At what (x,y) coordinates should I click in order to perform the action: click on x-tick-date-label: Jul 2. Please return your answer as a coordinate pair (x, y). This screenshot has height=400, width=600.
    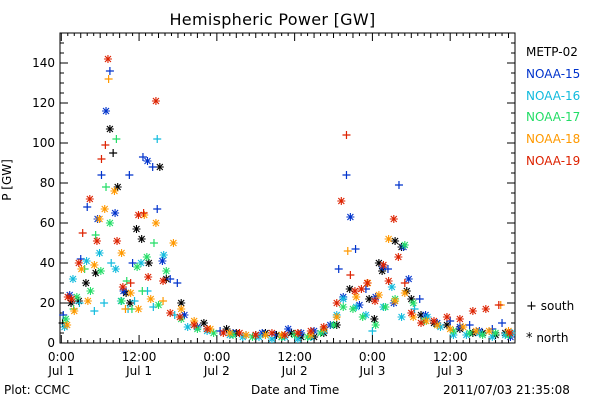
    Looking at the image, I should click on (294, 371).